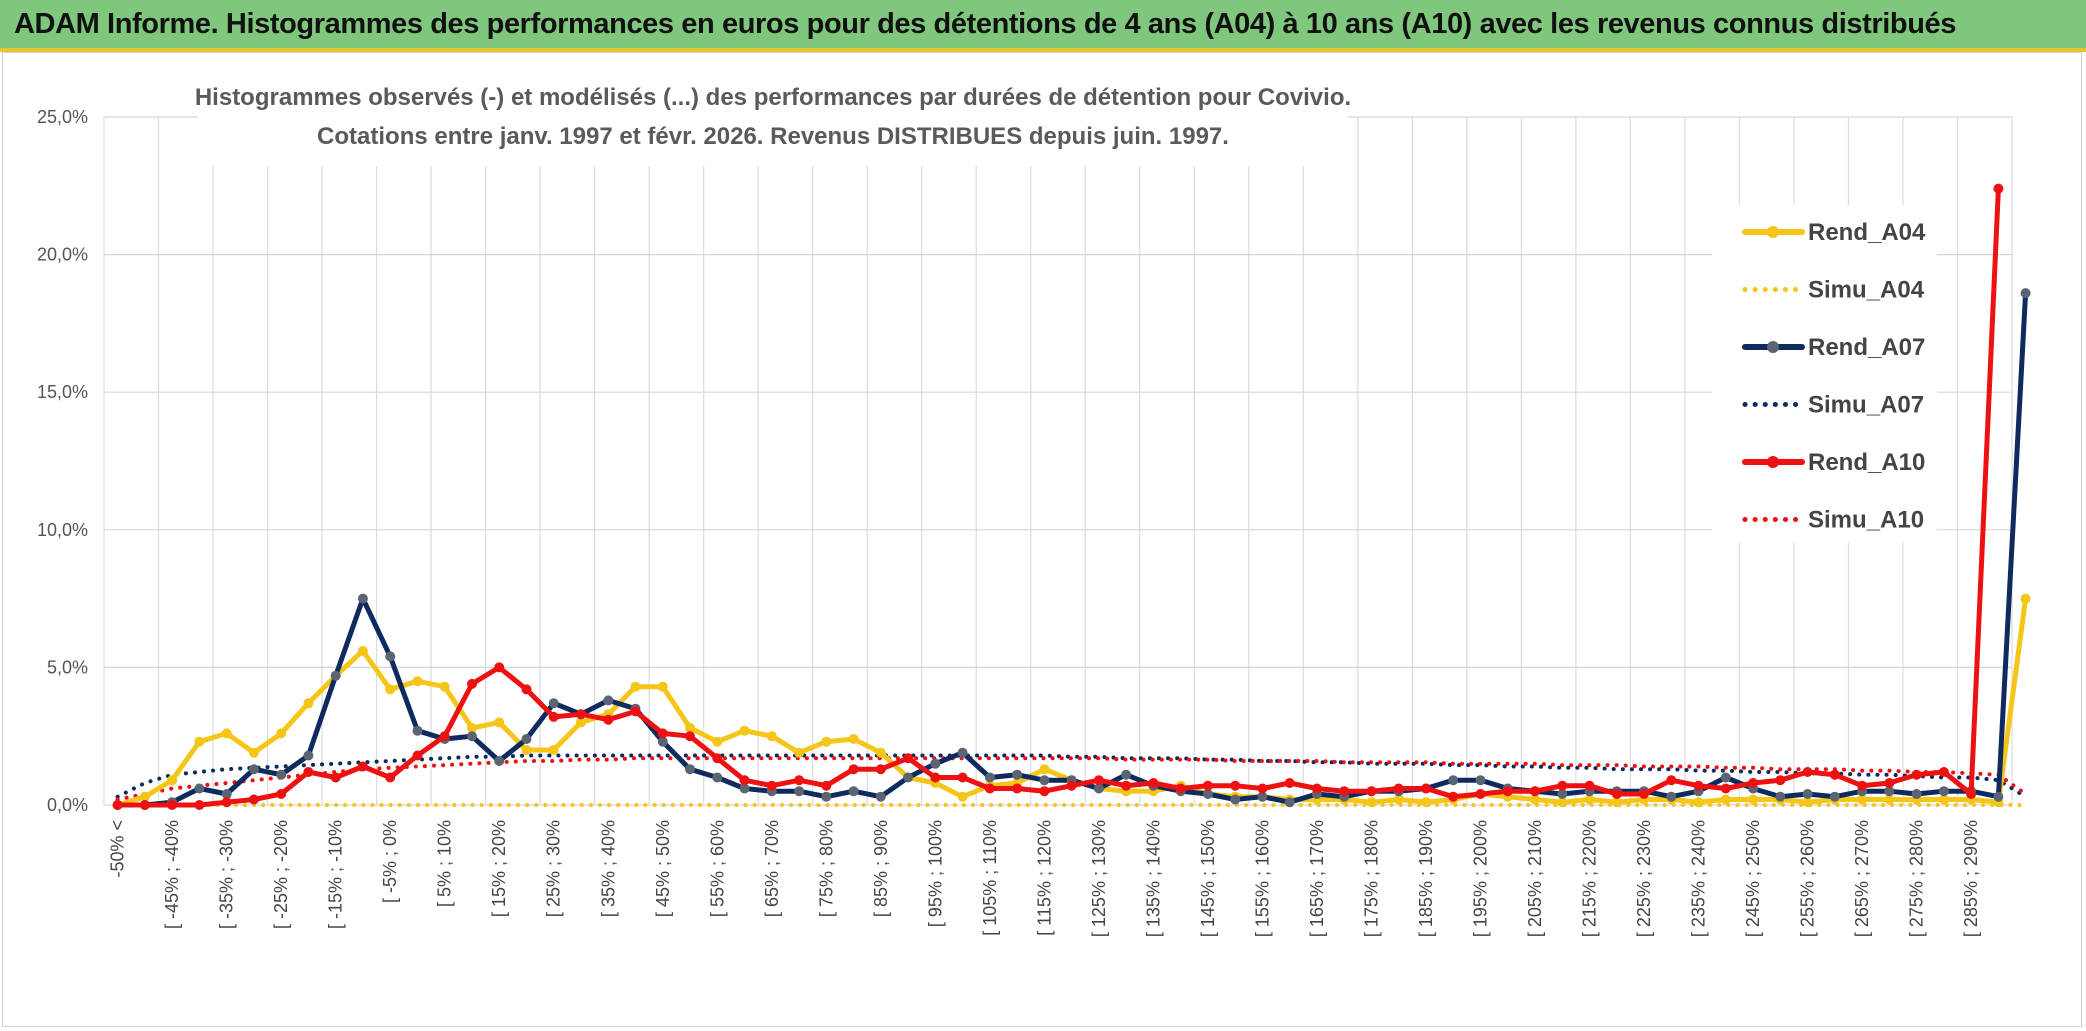 This screenshot has width=2086, height=1031. What do you see at coordinates (1481, 878) in the screenshot?
I see `x-tick-label: [ 195% ; 200%` at bounding box center [1481, 878].